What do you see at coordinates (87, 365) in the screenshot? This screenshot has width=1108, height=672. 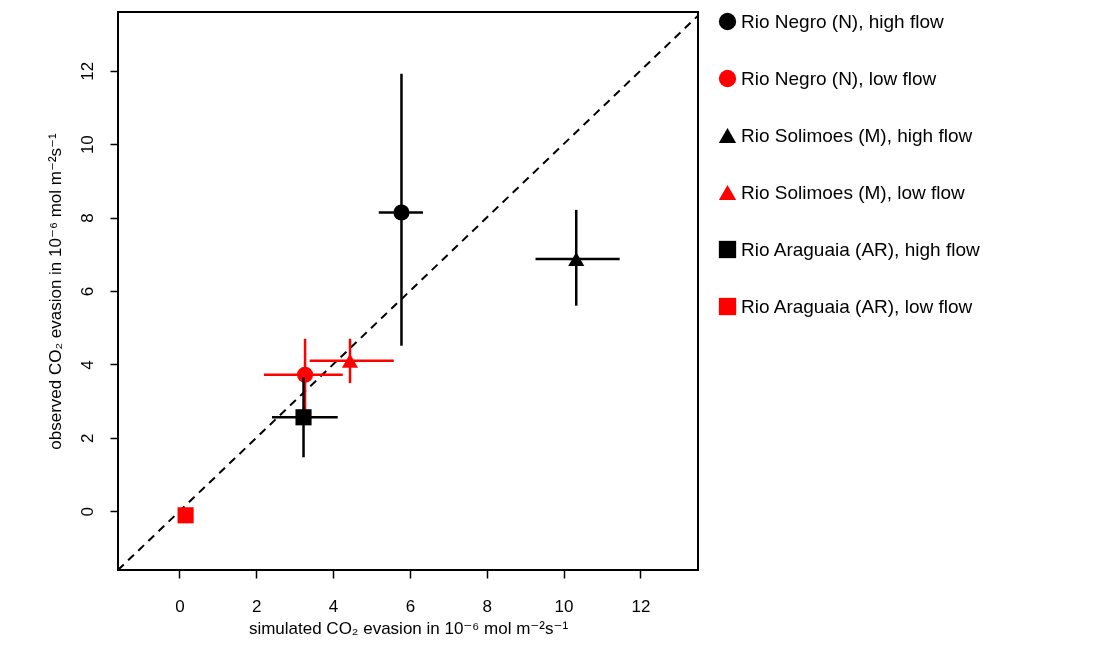 I see `y-tick-label: 4` at bounding box center [87, 365].